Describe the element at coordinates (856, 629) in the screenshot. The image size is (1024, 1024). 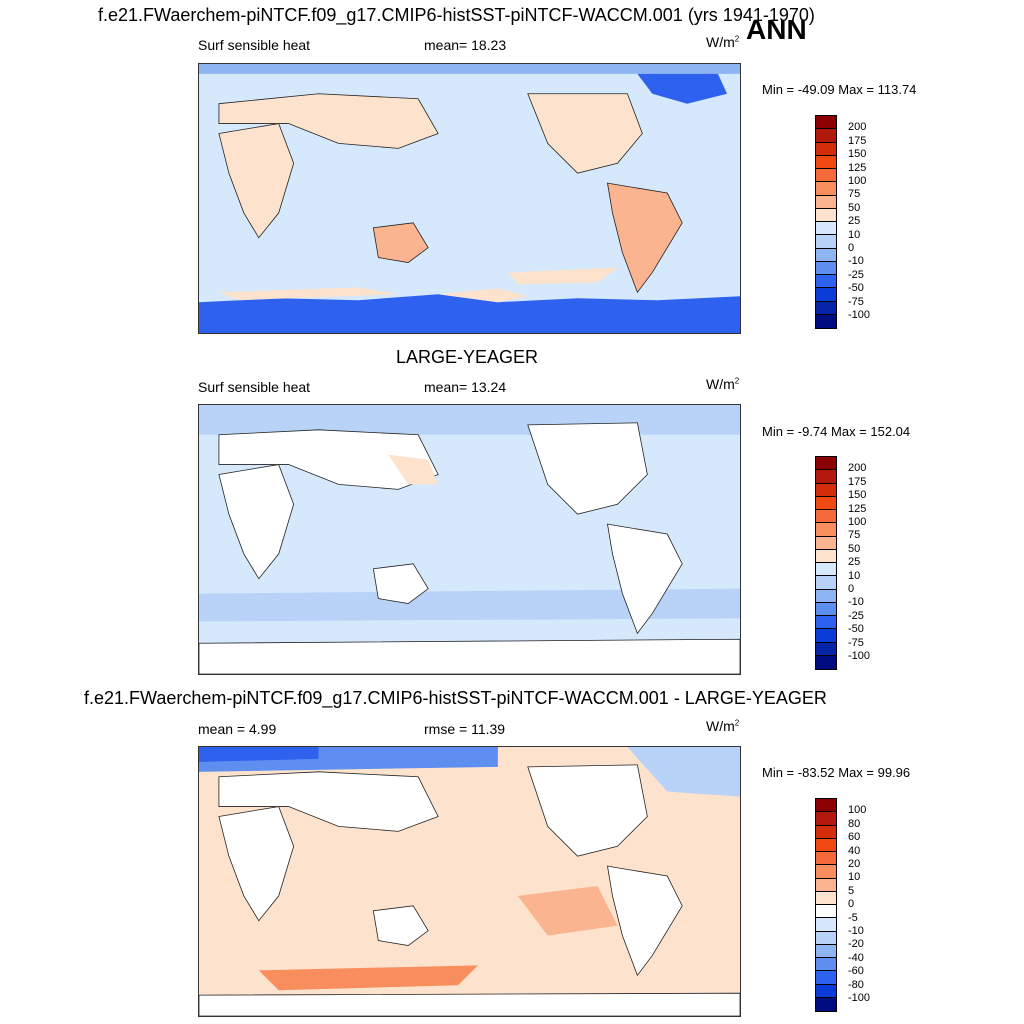
I see `colorbar-tick-label: -50` at that location.